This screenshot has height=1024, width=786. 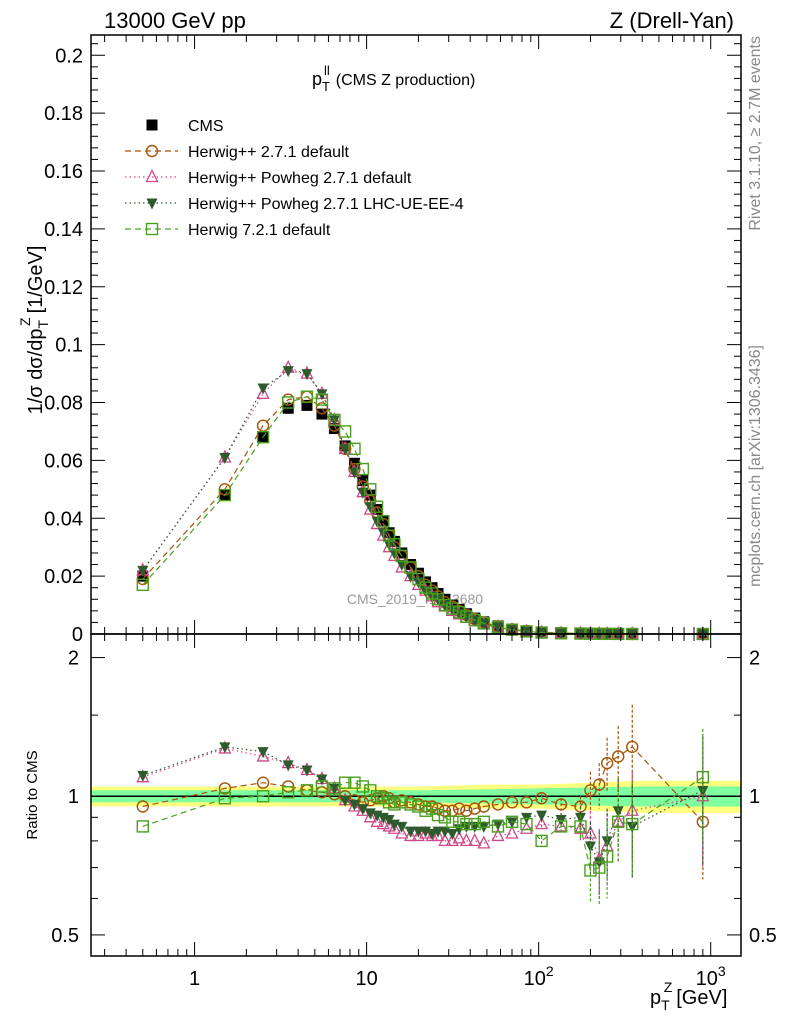 What do you see at coordinates (326, 86) in the screenshot?
I see `title-sub: T` at bounding box center [326, 86].